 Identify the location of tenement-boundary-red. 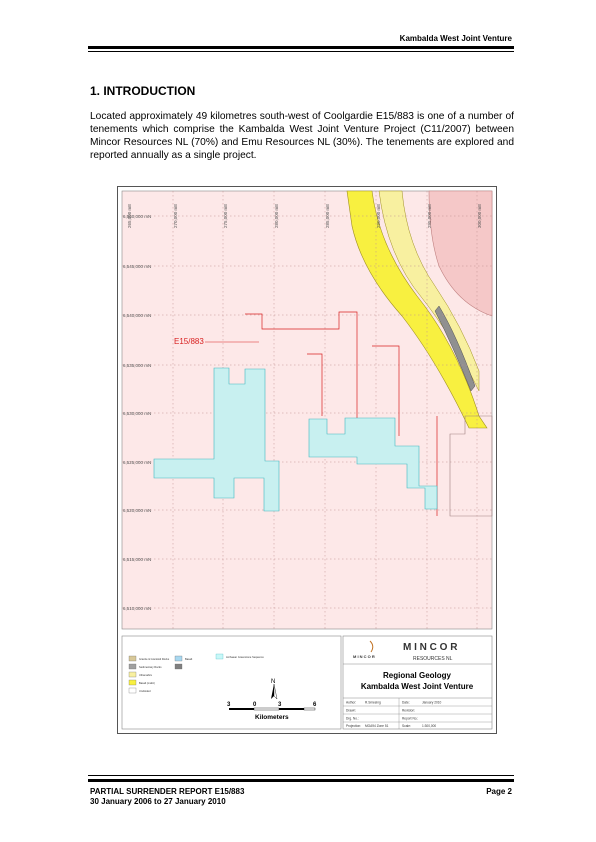
(341, 413).